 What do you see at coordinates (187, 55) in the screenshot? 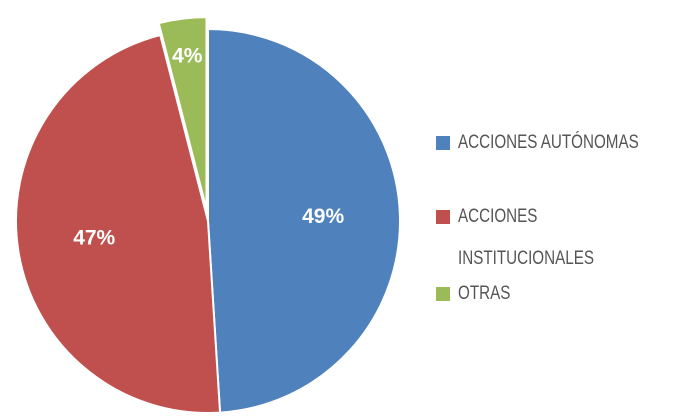
I see `data-label: 4%` at bounding box center [187, 55].